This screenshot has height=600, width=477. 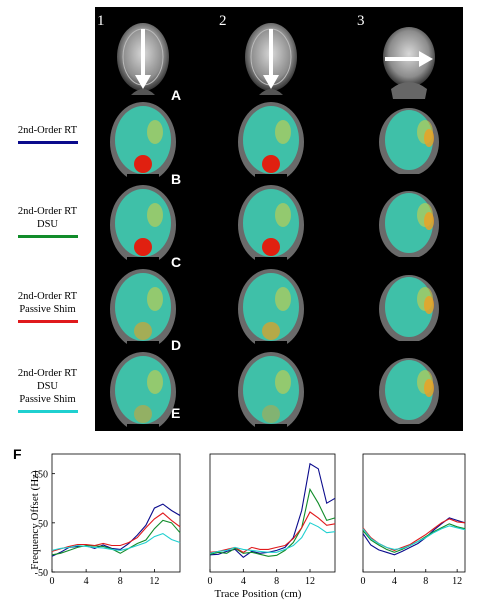 I want to click on y-tick-label: 150, so click(x=40, y=475).